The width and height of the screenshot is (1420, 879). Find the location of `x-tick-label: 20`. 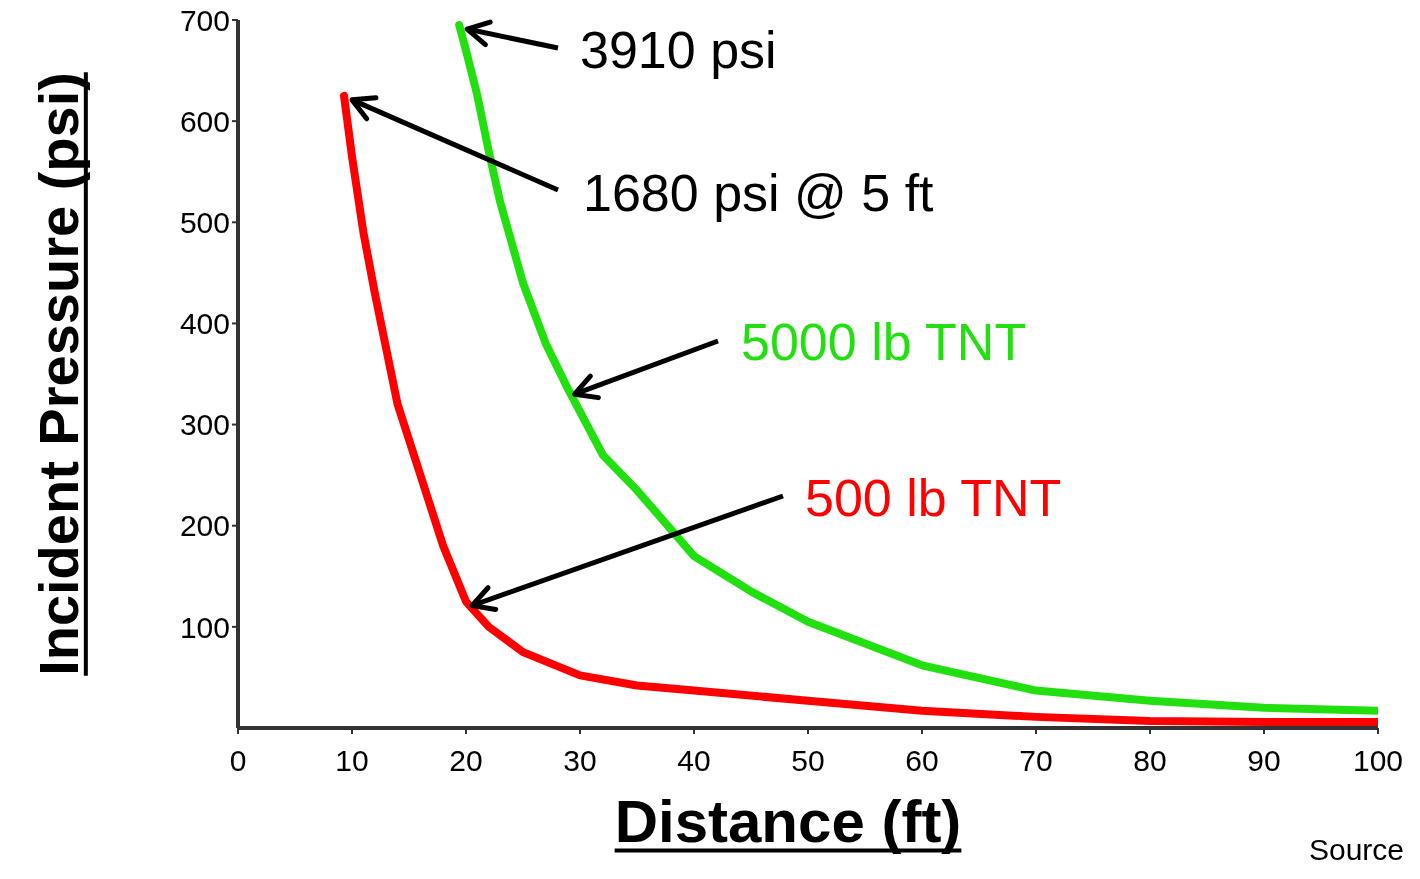

x-tick-label: 20 is located at coordinates (466, 761).